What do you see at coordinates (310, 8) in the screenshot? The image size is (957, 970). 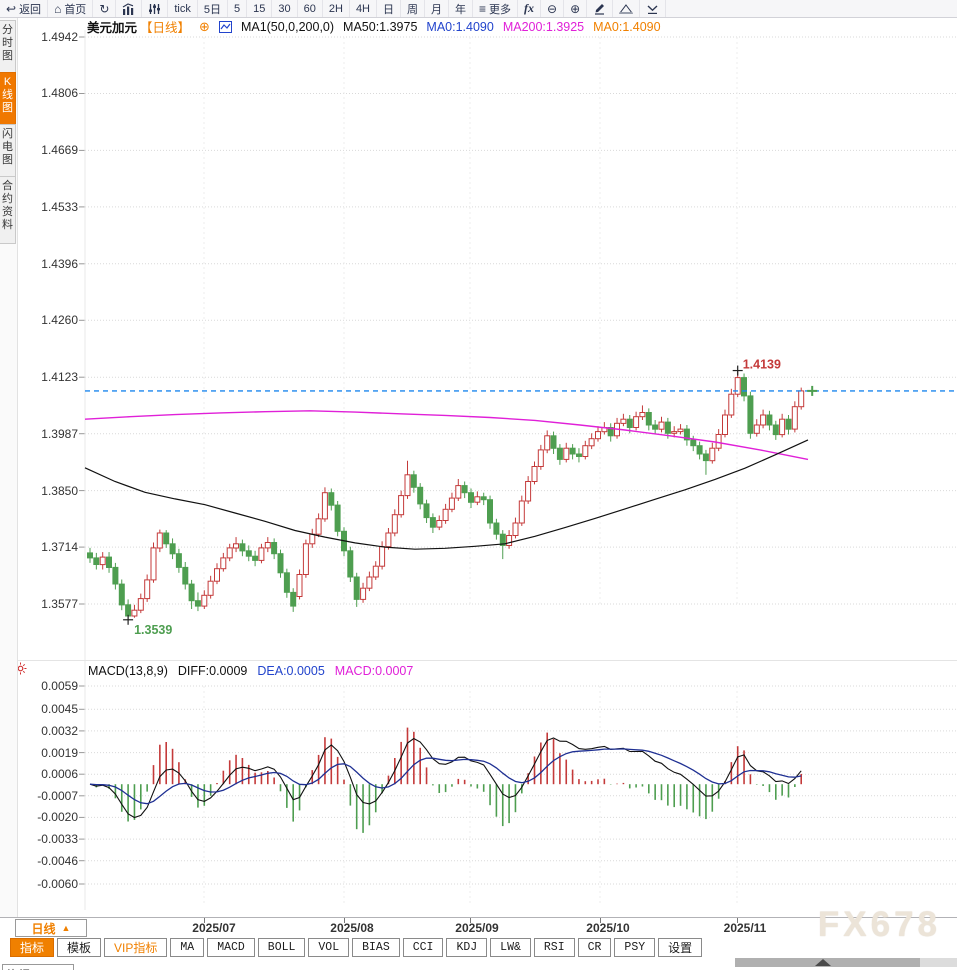 I see `period-60m-button: 60` at bounding box center [310, 8].